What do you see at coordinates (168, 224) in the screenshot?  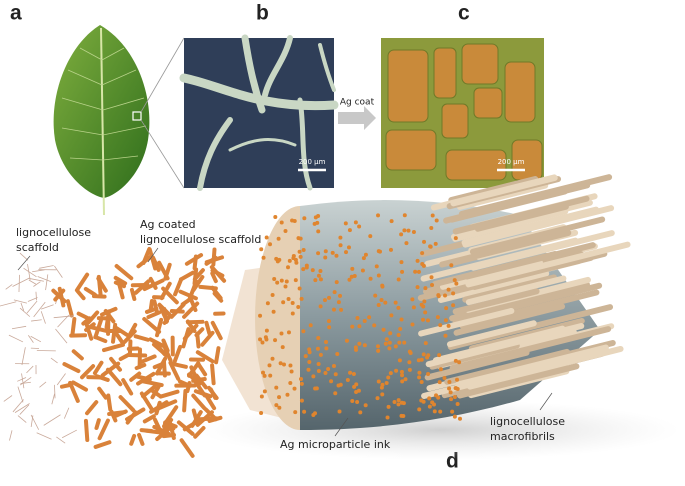 I see `label: Ag coated` at bounding box center [168, 224].